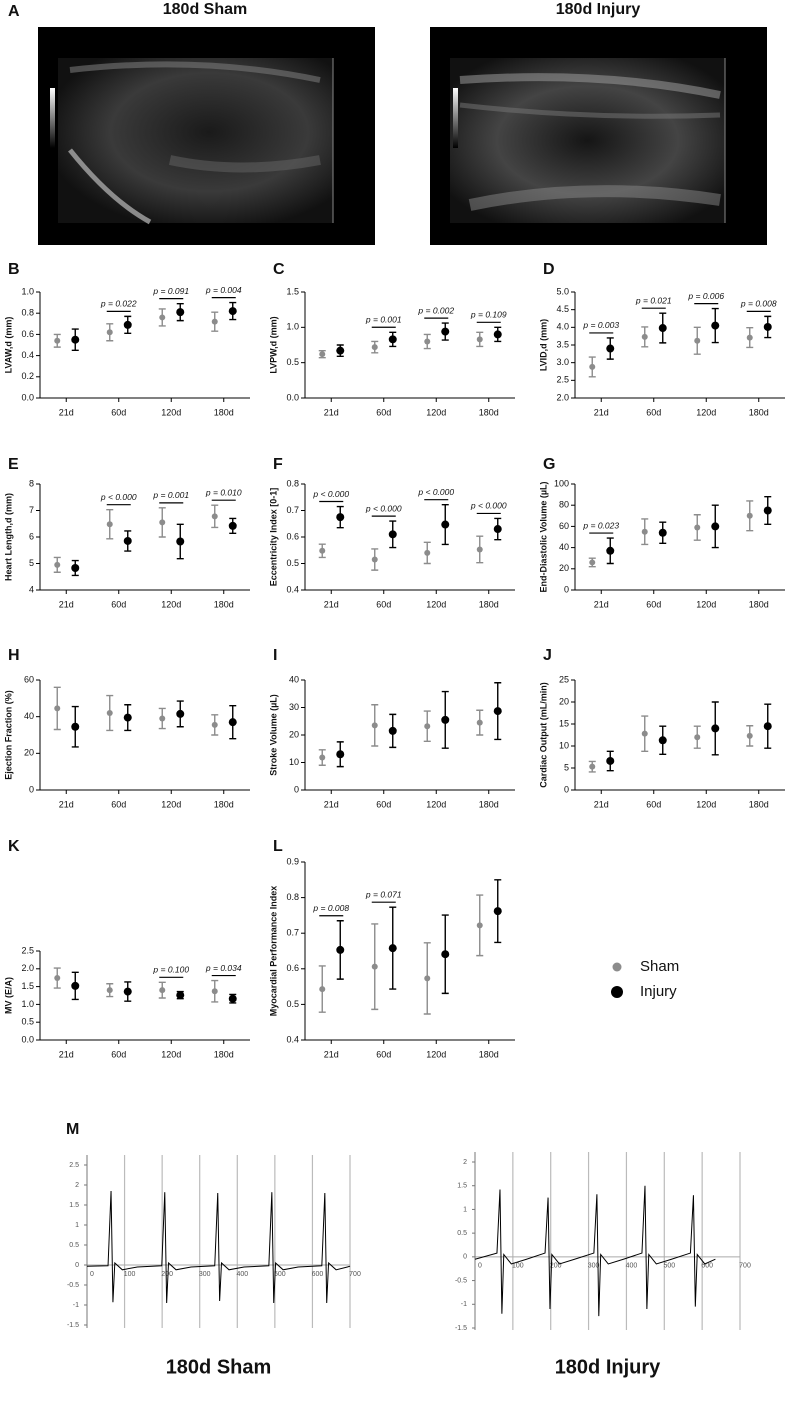 This screenshot has width=792, height=1410. Describe the element at coordinates (27, 376) in the screenshot. I see `y-tick-label: 0.2` at that location.